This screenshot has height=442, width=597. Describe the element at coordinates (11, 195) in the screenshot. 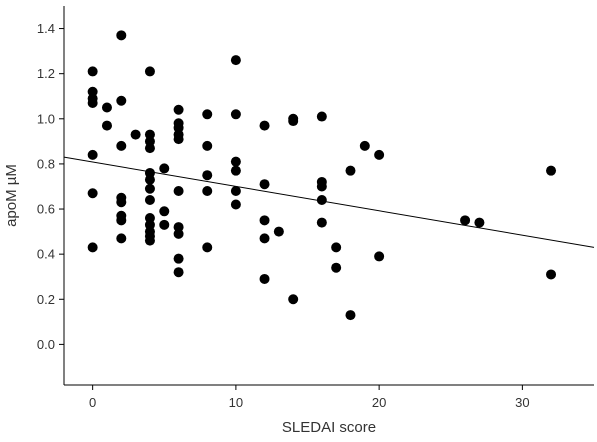

I see `y-axis-title: apoM µM` at that location.